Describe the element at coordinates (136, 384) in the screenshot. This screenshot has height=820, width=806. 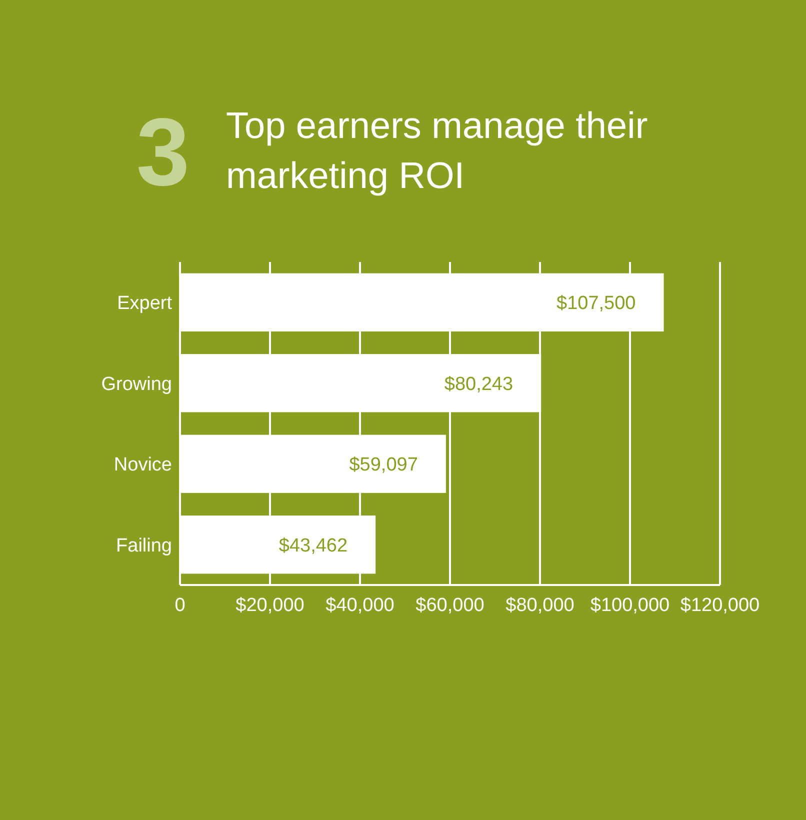
I see `y-tick-label: Growing` at that location.